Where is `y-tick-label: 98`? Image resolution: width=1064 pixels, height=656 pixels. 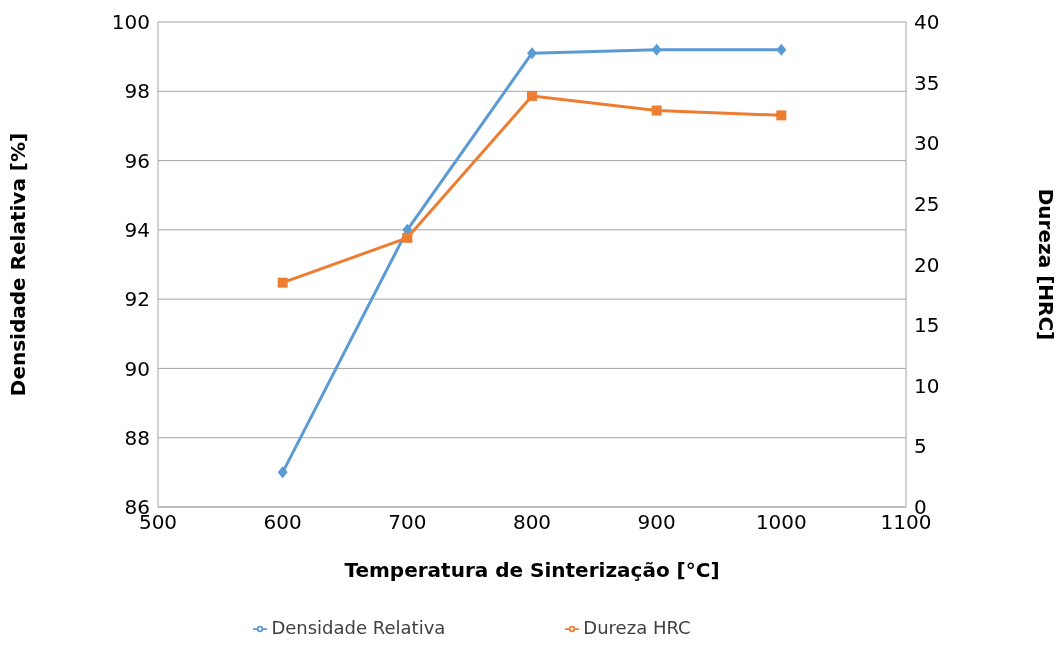
y-tick-label: 98 is located at coordinates (137, 91).